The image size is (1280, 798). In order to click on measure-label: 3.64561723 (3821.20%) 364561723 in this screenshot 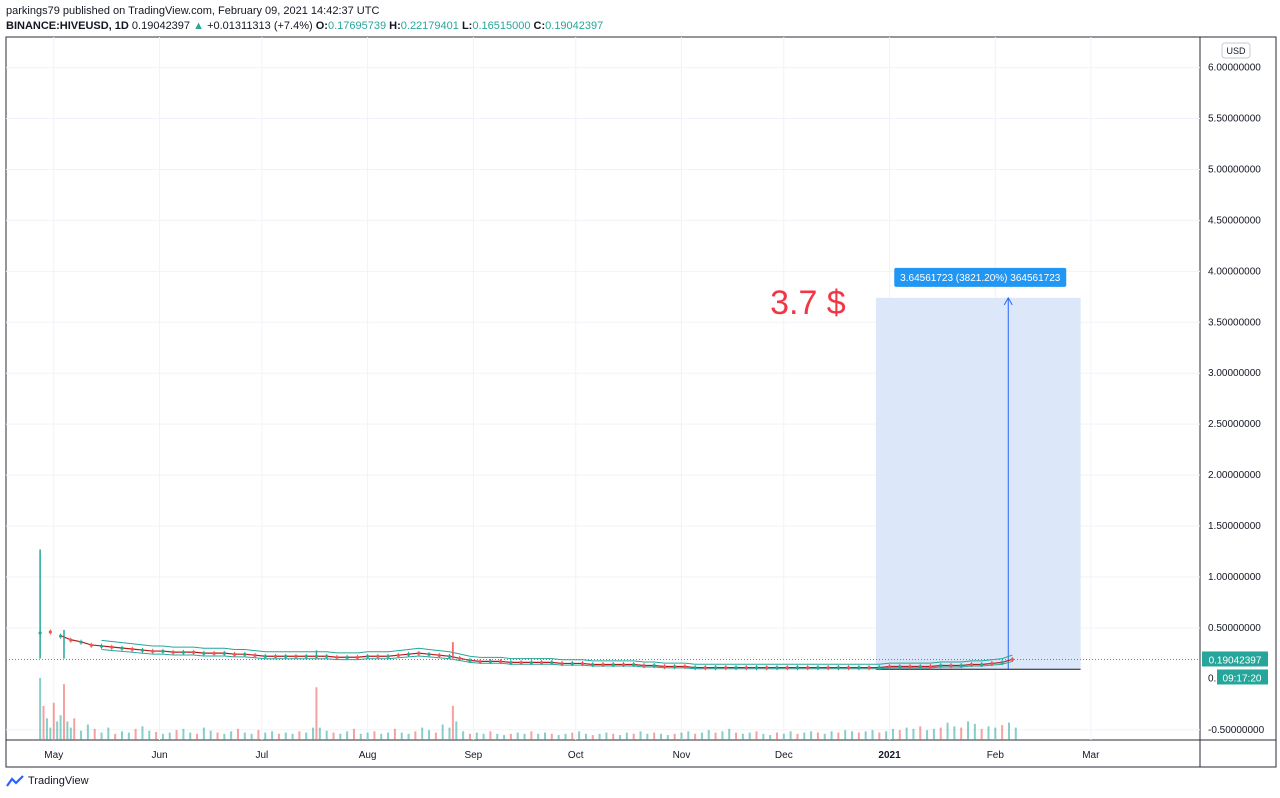, I will do `click(980, 278)`.